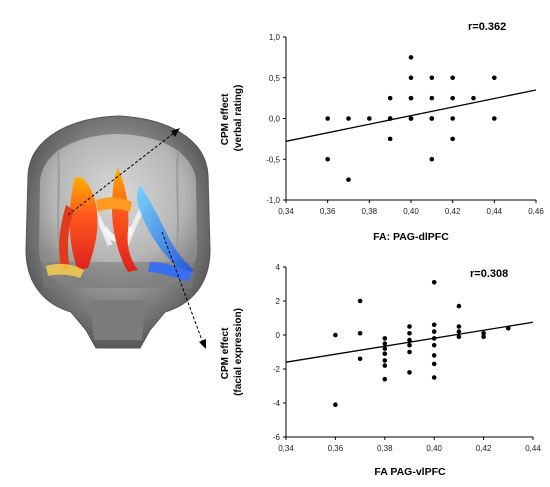  I want to click on y-tick-label: -2, so click(277, 369).